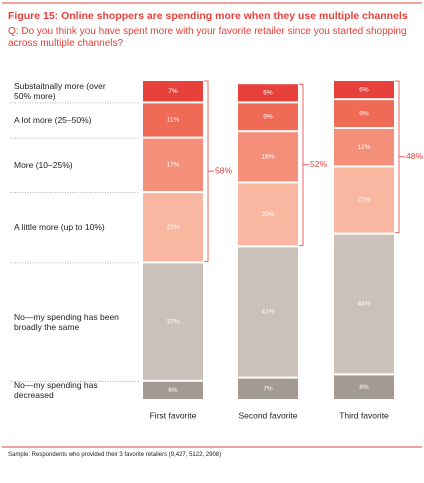 The height and width of the screenshot is (483, 424). What do you see at coordinates (223, 170) in the screenshot?
I see `bracket-label: 58%` at bounding box center [223, 170].